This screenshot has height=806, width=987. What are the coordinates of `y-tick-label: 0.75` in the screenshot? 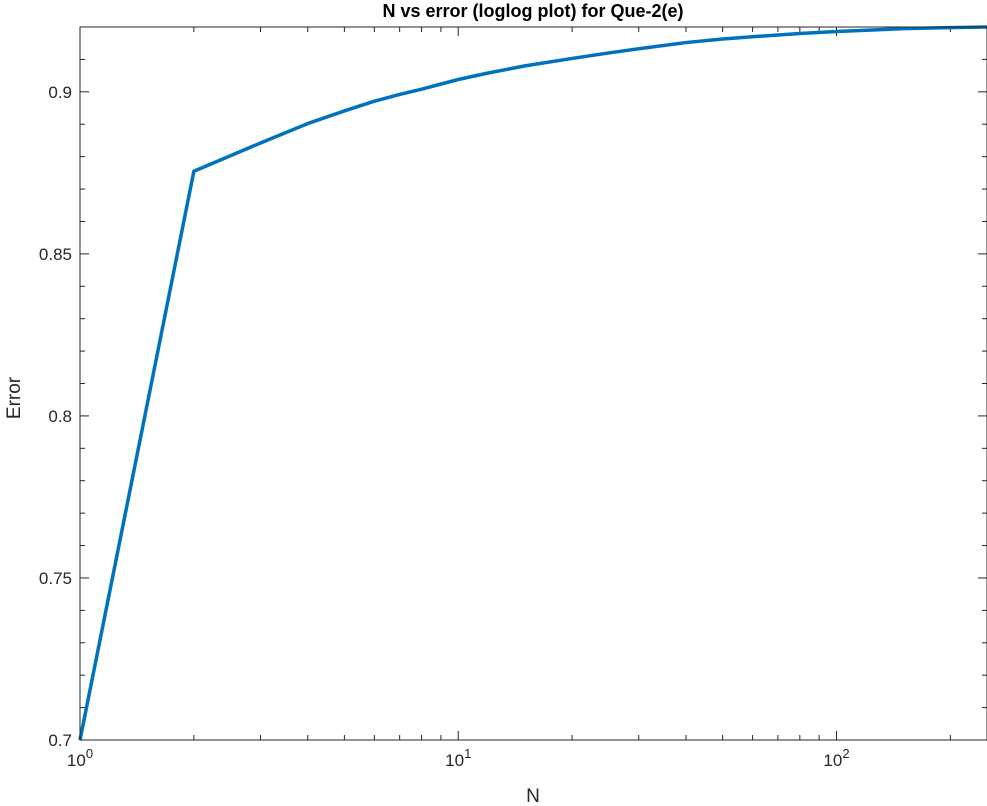 It's located at (55, 578).